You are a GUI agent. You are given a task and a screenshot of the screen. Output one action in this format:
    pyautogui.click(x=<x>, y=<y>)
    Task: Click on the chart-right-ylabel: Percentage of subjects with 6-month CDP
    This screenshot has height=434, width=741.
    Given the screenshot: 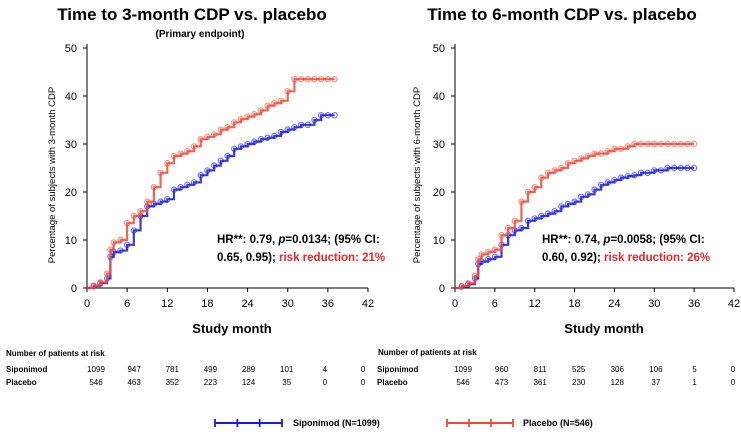 What is the action you would take?
    pyautogui.click(x=417, y=175)
    